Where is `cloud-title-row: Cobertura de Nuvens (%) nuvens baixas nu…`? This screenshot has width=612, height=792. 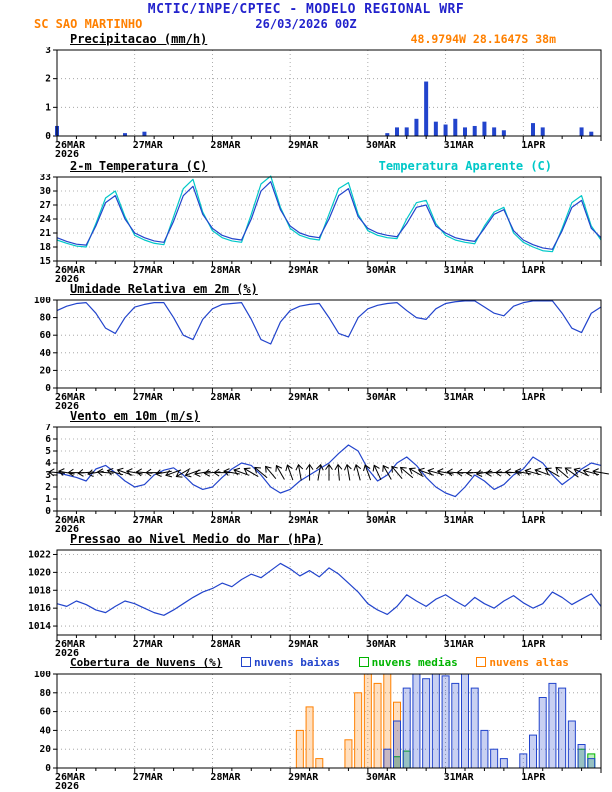
cloud-title-row: Cobertura de Nuvens (%) nuvens baixas nu… is located at coordinates (306, 663).